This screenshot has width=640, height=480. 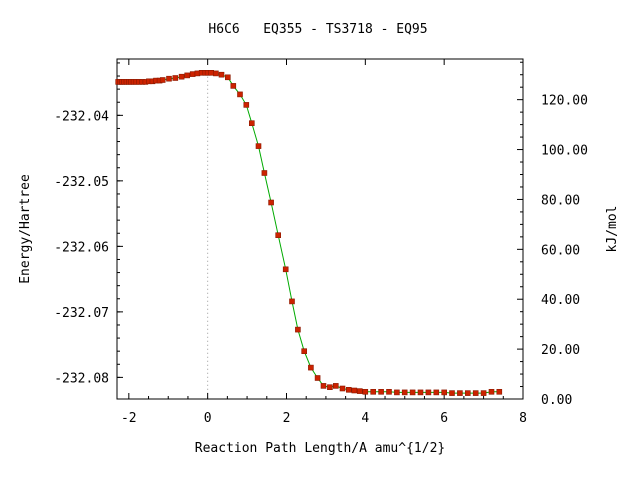 I want to click on y2-tick-label: 120.00, so click(x=564, y=101).